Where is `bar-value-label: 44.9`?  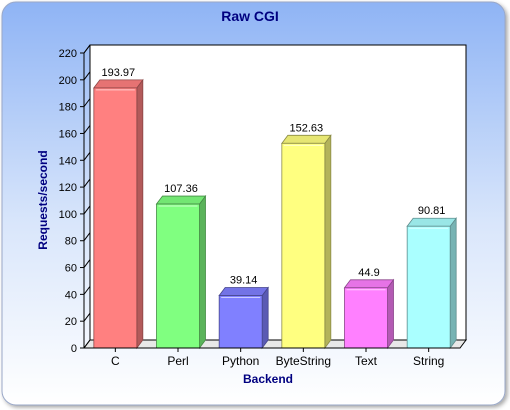
bar-value-label: 44.9 is located at coordinates (368, 273).